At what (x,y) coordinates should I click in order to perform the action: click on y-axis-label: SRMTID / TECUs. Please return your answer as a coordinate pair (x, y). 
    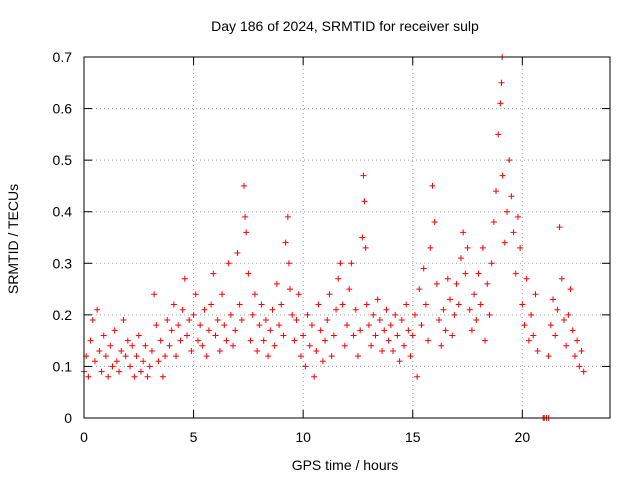
    Looking at the image, I should click on (13, 239).